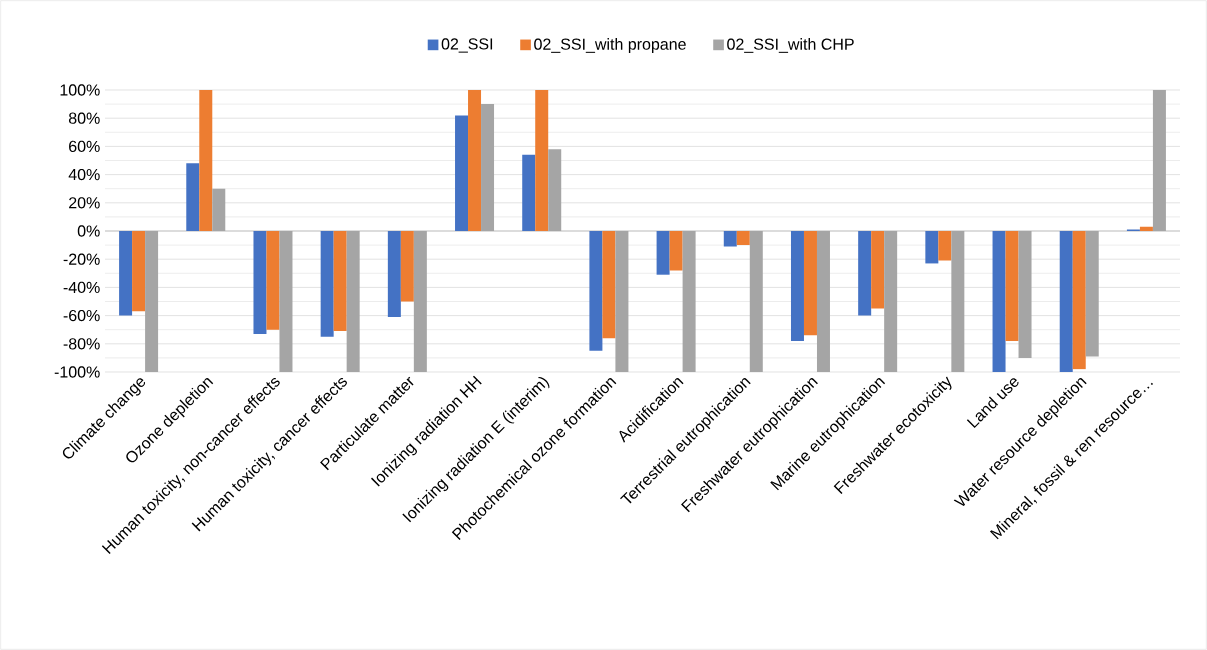 The width and height of the screenshot is (1207, 650). I want to click on y-tick-label: 100%, so click(80, 90).